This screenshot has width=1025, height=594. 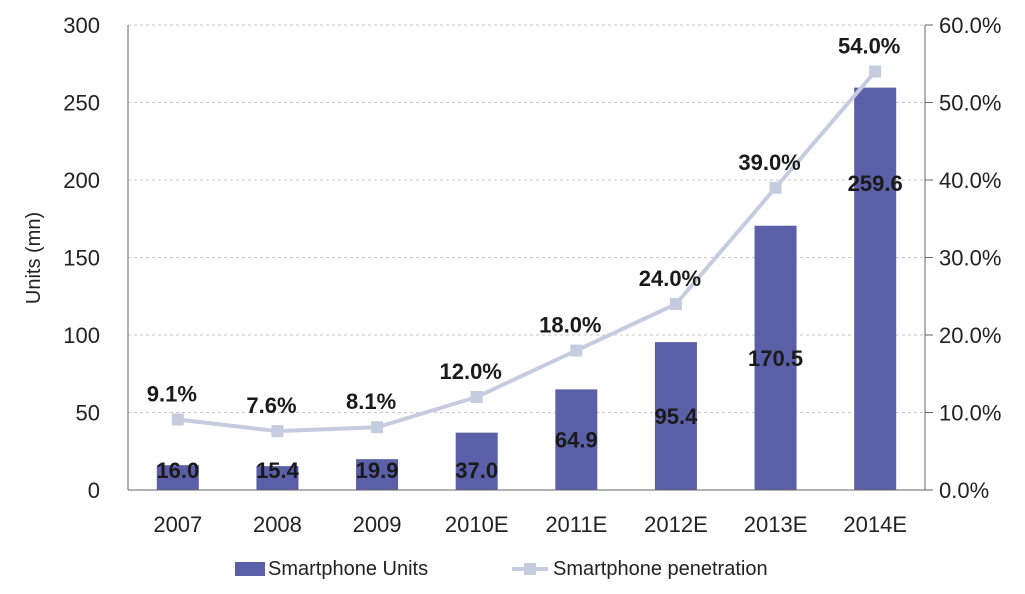 I want to click on penetration-label: 9.1%, so click(x=172, y=393).